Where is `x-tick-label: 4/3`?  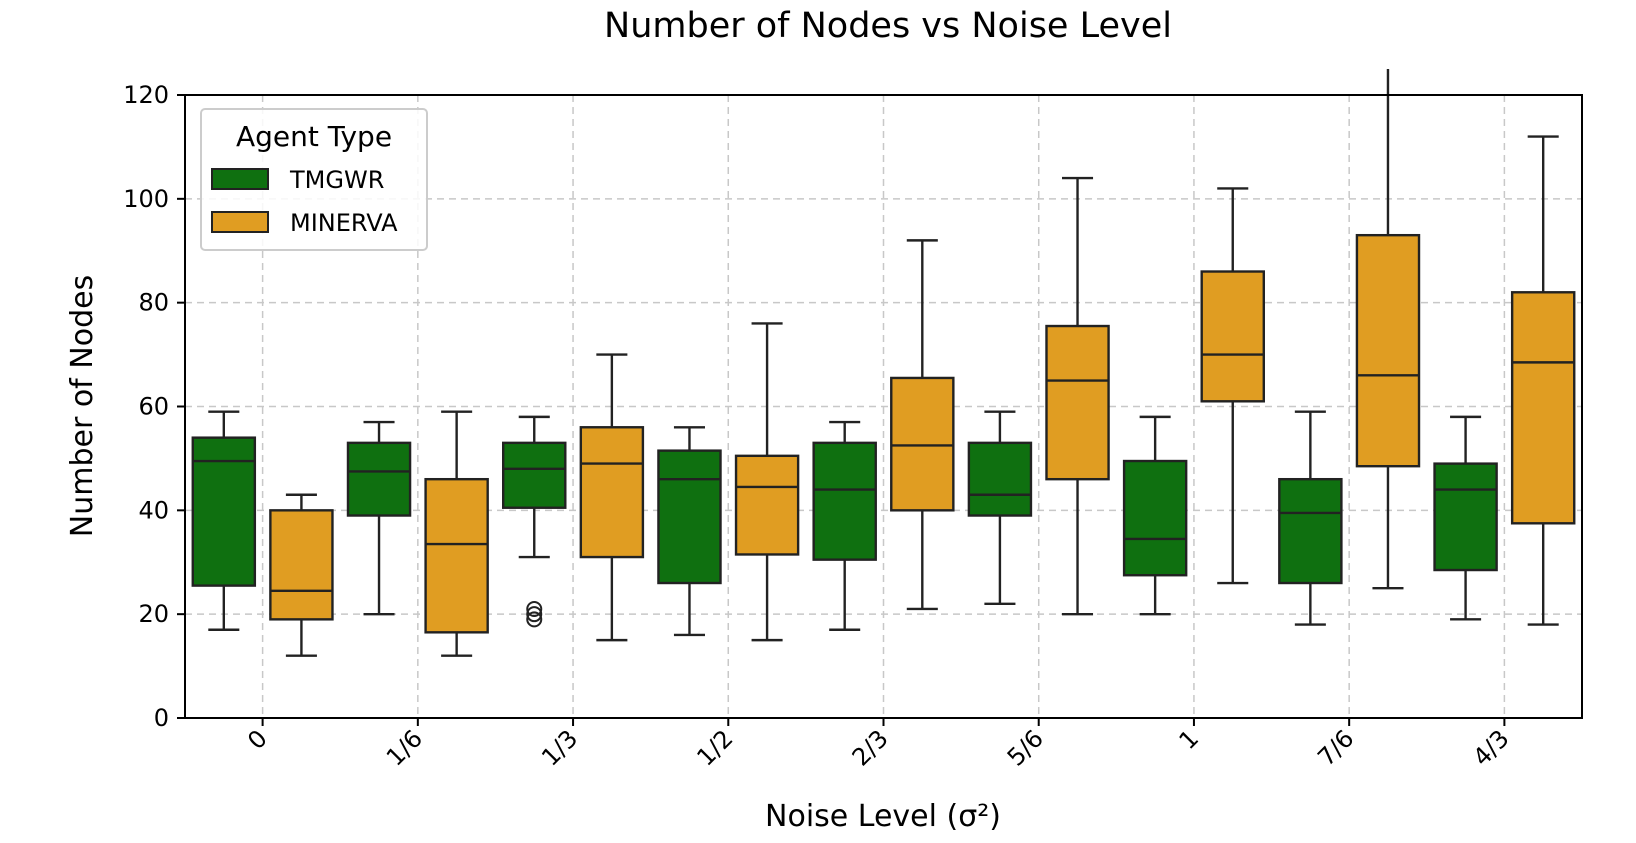 x-tick-label: 4/3 is located at coordinates (1491, 747).